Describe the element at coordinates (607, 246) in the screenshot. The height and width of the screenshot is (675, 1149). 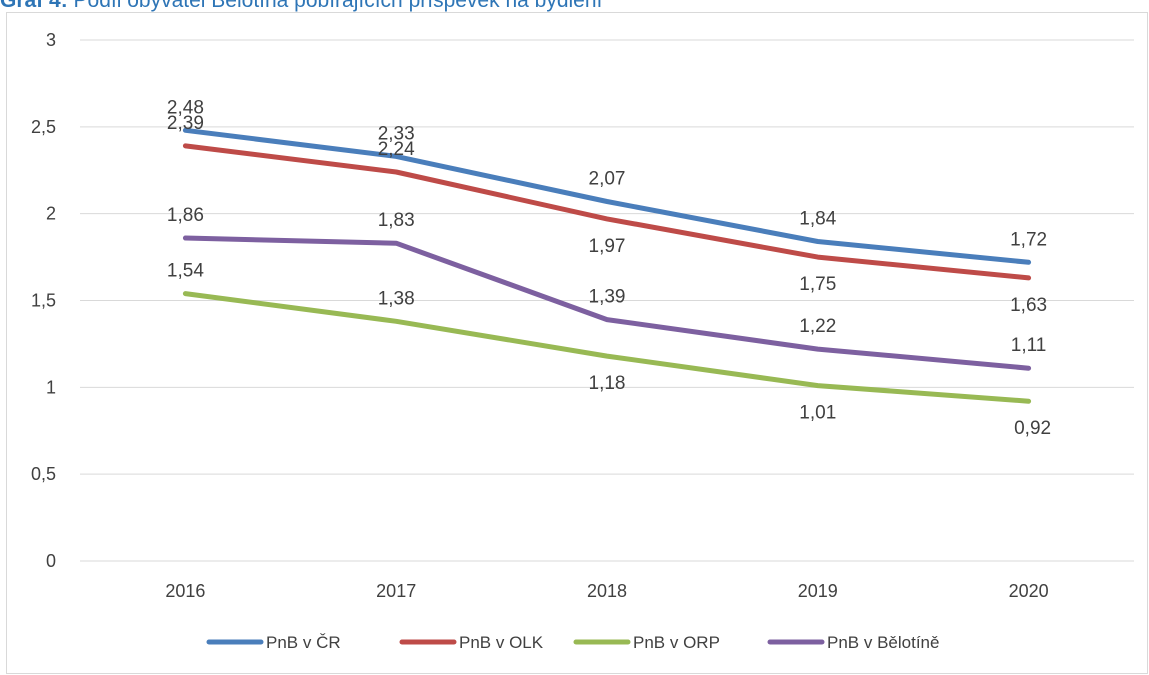
I see `data-label: 1,97` at that location.